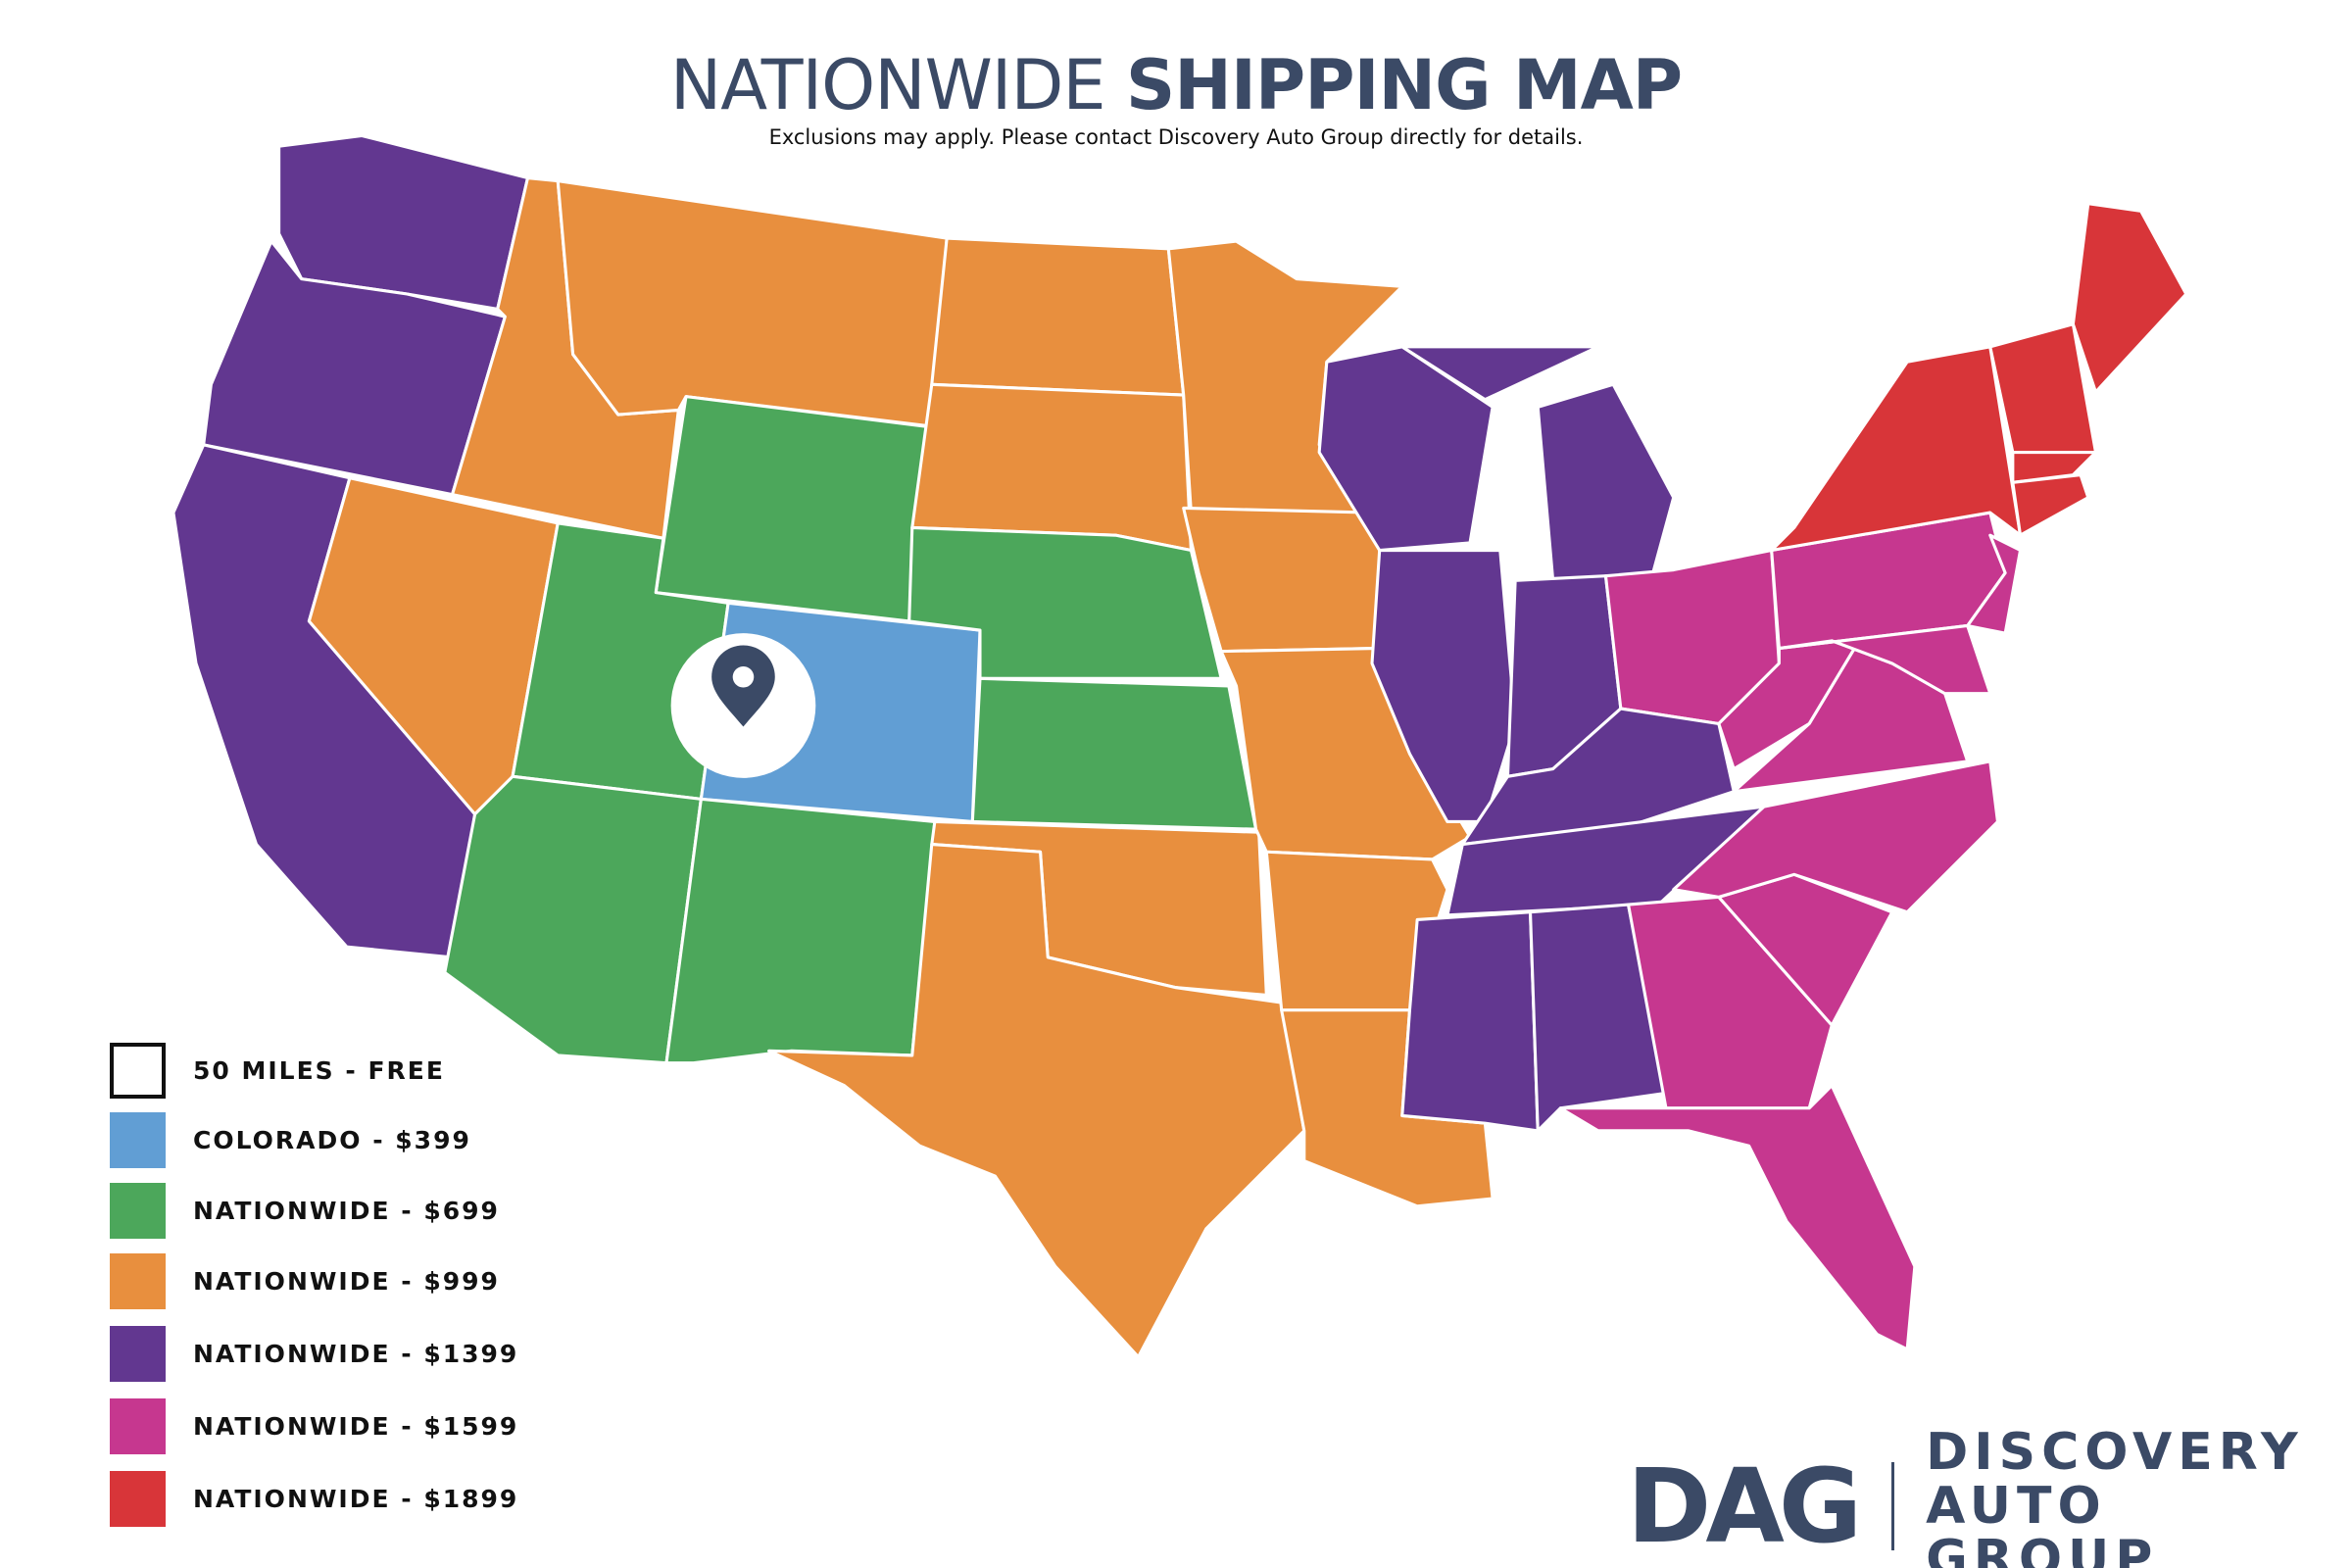 The image size is (2352, 1568). I want to click on legend-item-1399: NATIONWIDE - $1399, so click(314, 1353).